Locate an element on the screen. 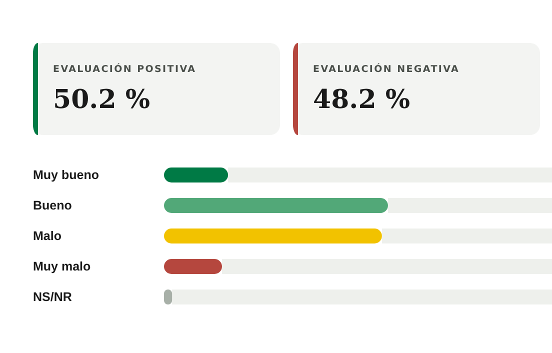 The width and height of the screenshot is (552, 353). y-tick-label: NS/NR is located at coordinates (52, 297).